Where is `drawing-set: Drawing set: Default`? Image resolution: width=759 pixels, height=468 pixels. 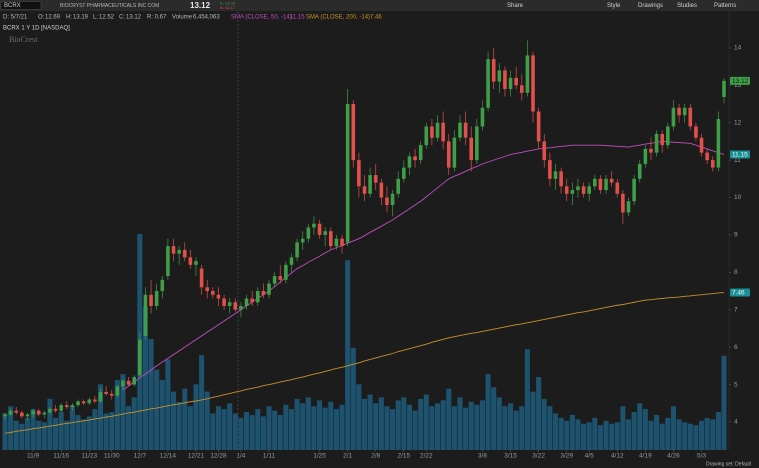 drawing-set: Drawing set: Default is located at coordinates (729, 464).